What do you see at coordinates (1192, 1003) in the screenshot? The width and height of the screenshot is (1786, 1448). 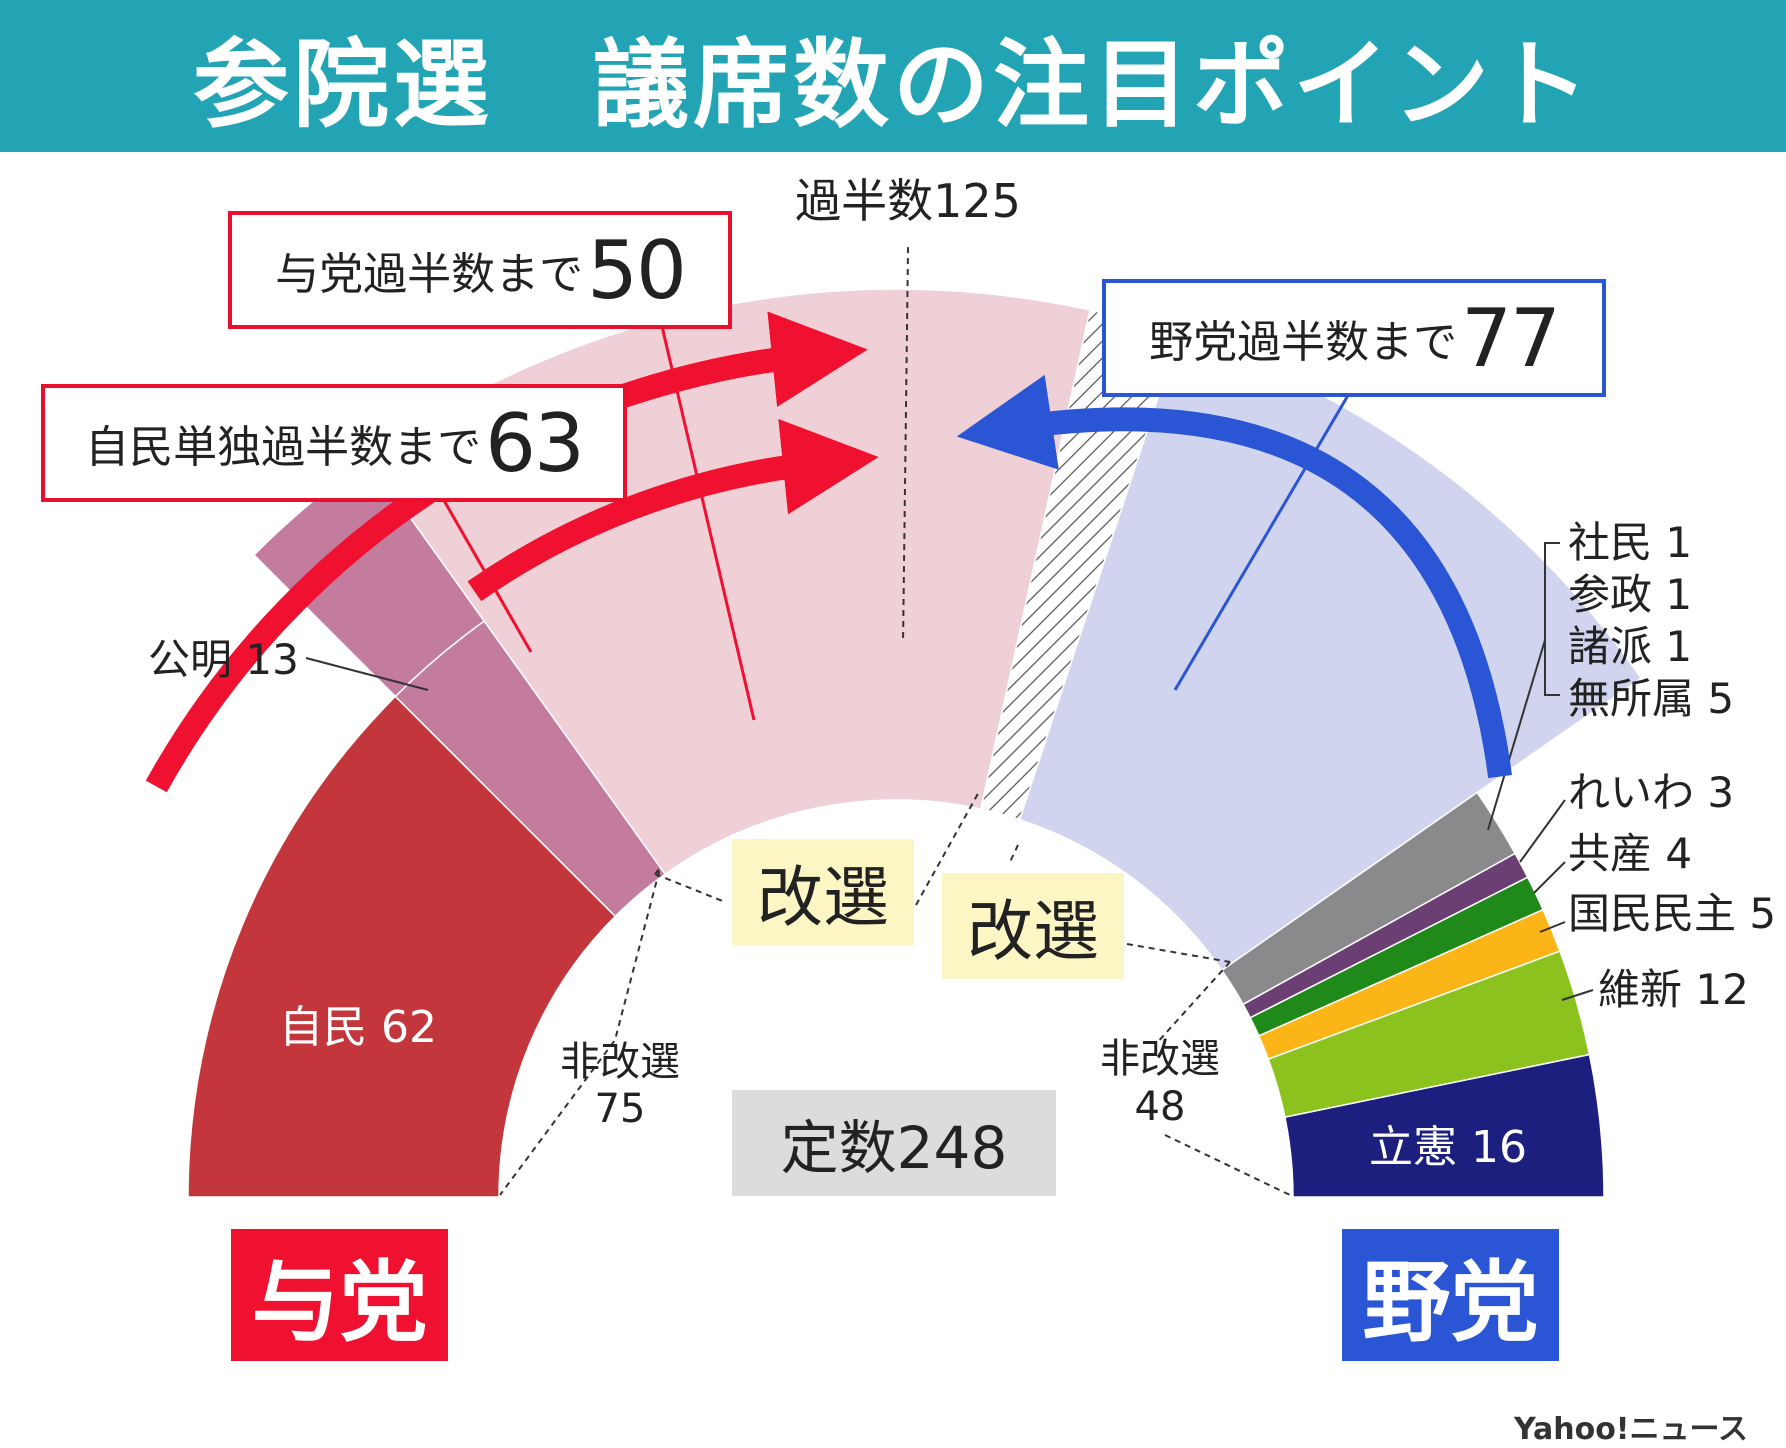 I see `non-up-opposition-guide` at bounding box center [1192, 1003].